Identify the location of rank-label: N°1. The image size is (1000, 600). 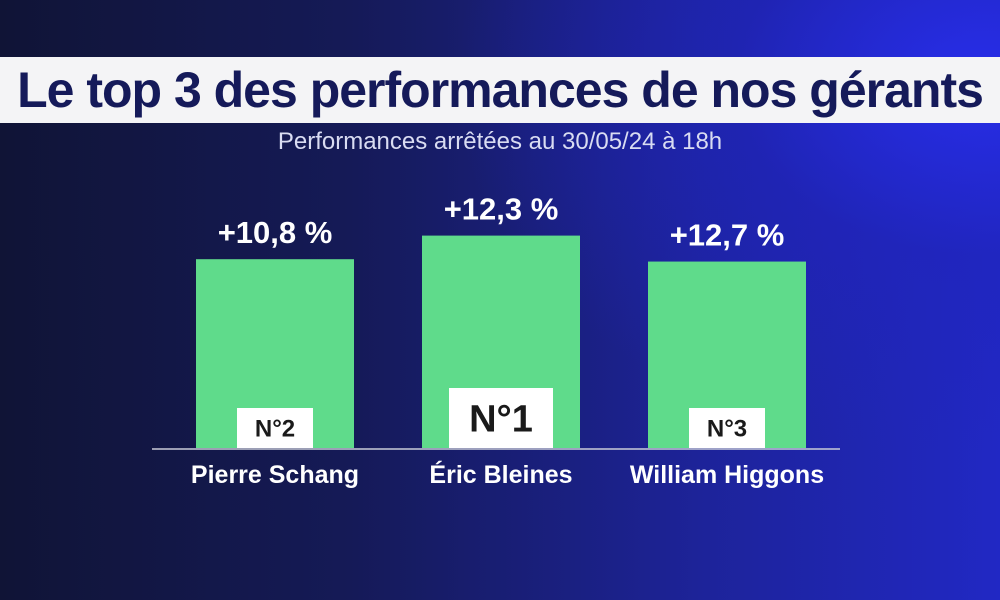
(501, 420).